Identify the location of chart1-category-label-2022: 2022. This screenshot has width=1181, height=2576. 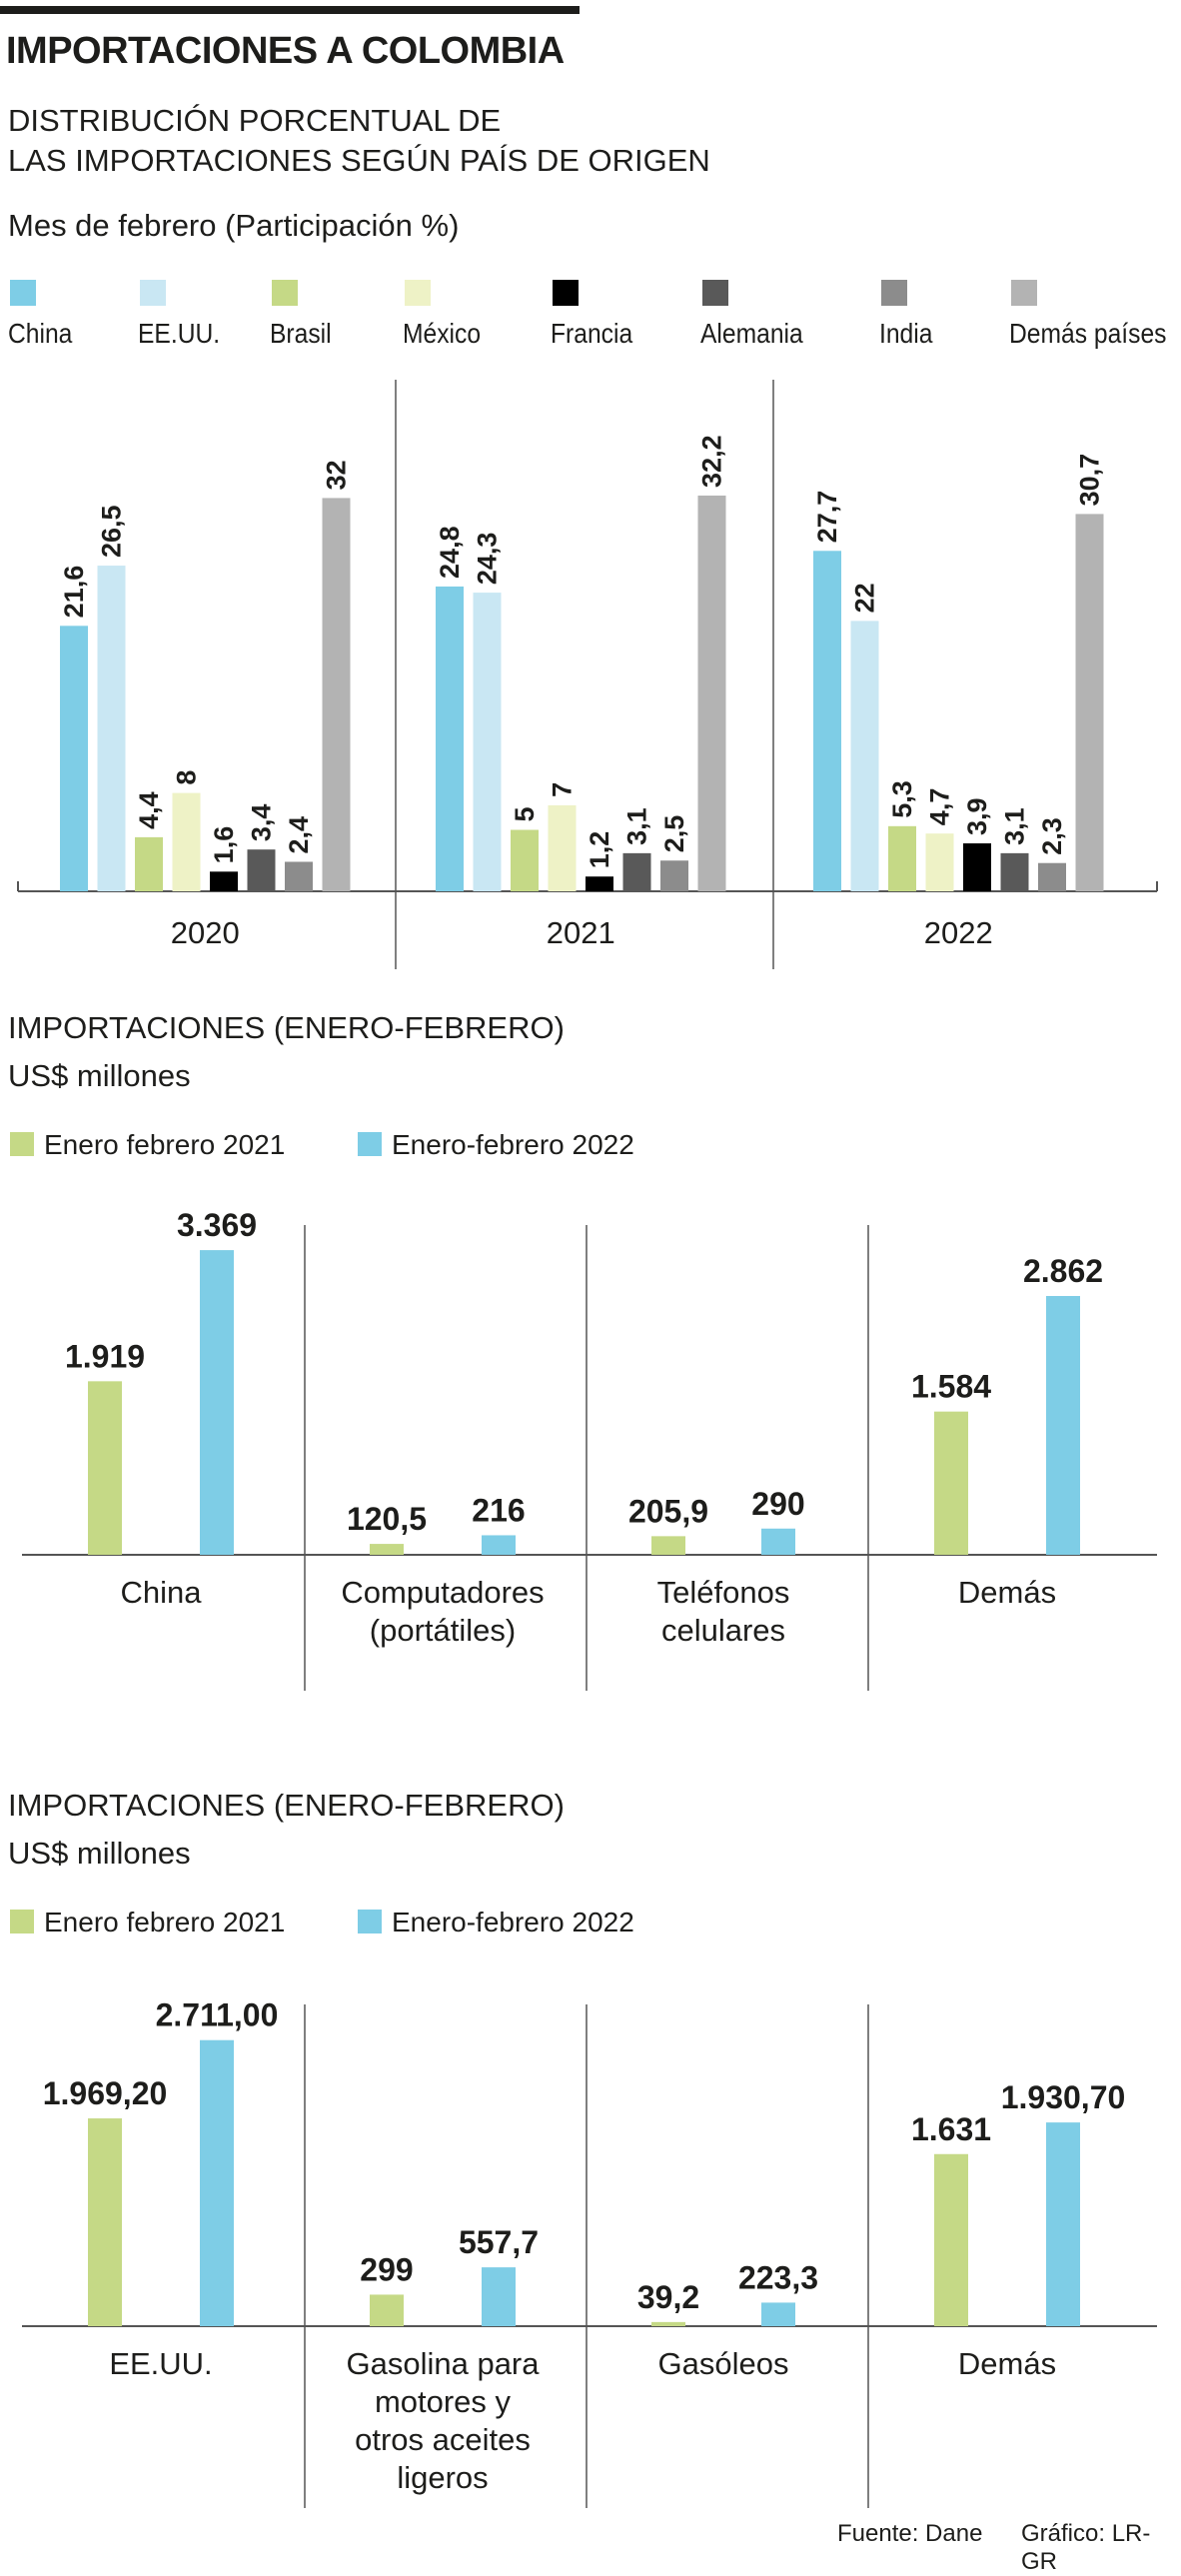
(958, 932).